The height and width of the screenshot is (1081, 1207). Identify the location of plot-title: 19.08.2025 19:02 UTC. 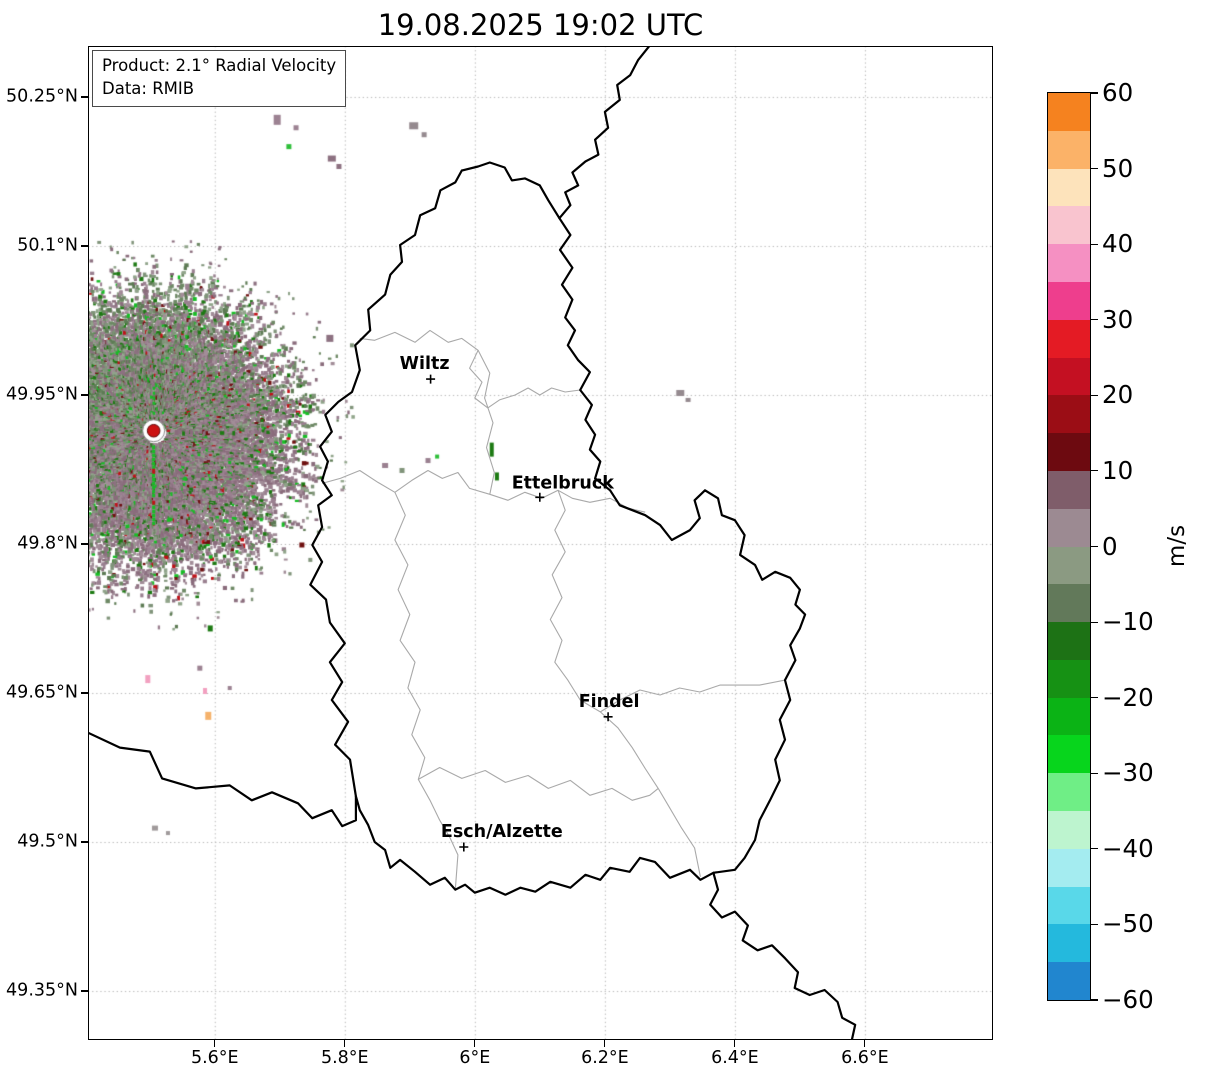
(540, 25).